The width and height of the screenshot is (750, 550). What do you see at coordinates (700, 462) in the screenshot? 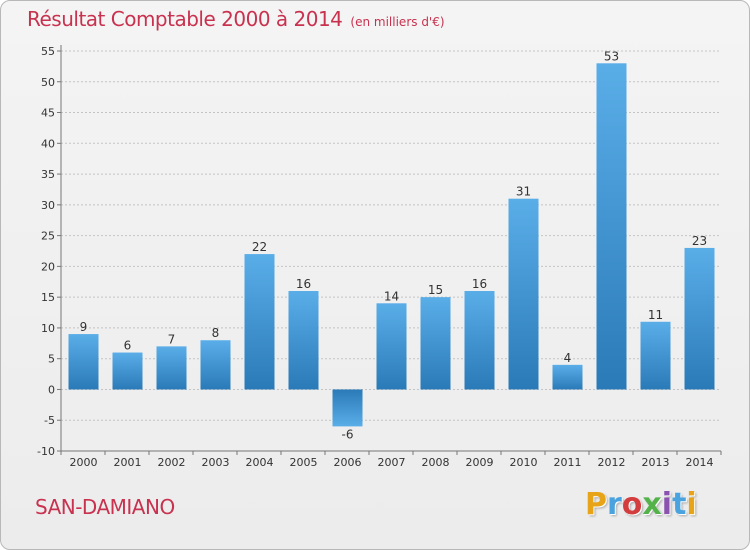
I see `x-tick-label: 2014` at bounding box center [700, 462].